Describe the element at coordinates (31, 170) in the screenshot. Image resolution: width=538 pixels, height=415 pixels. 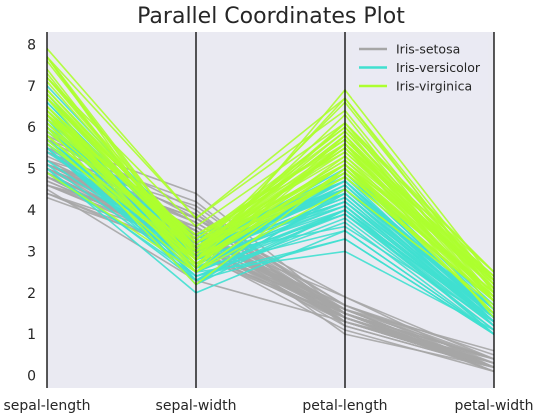
I see `y-tick-label: 5` at that location.